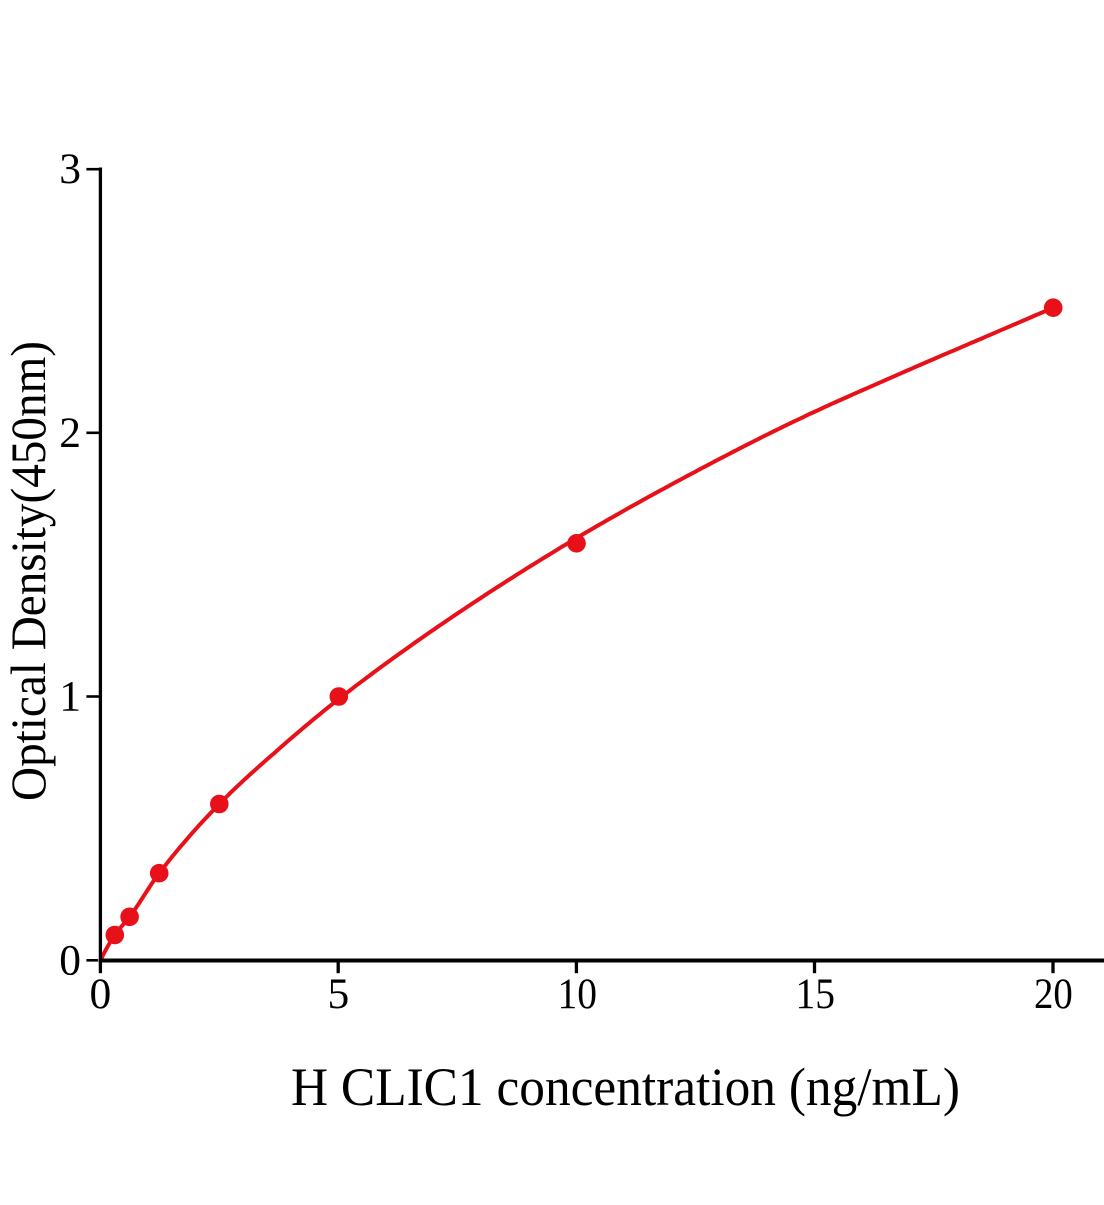 Image resolution: width=1104 pixels, height=1205 pixels. Describe the element at coordinates (70, 169) in the screenshot. I see `svg-text: 3` at that location.